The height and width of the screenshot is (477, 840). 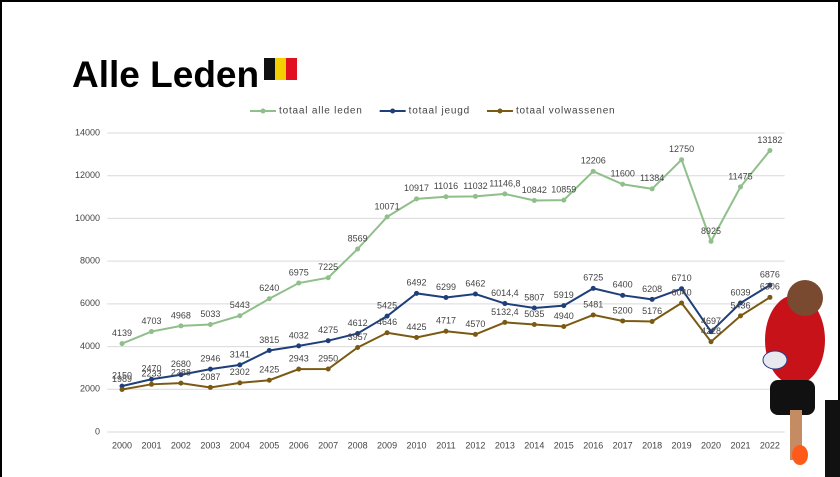 I want to click on x-tick-label: 2018, so click(x=652, y=445).